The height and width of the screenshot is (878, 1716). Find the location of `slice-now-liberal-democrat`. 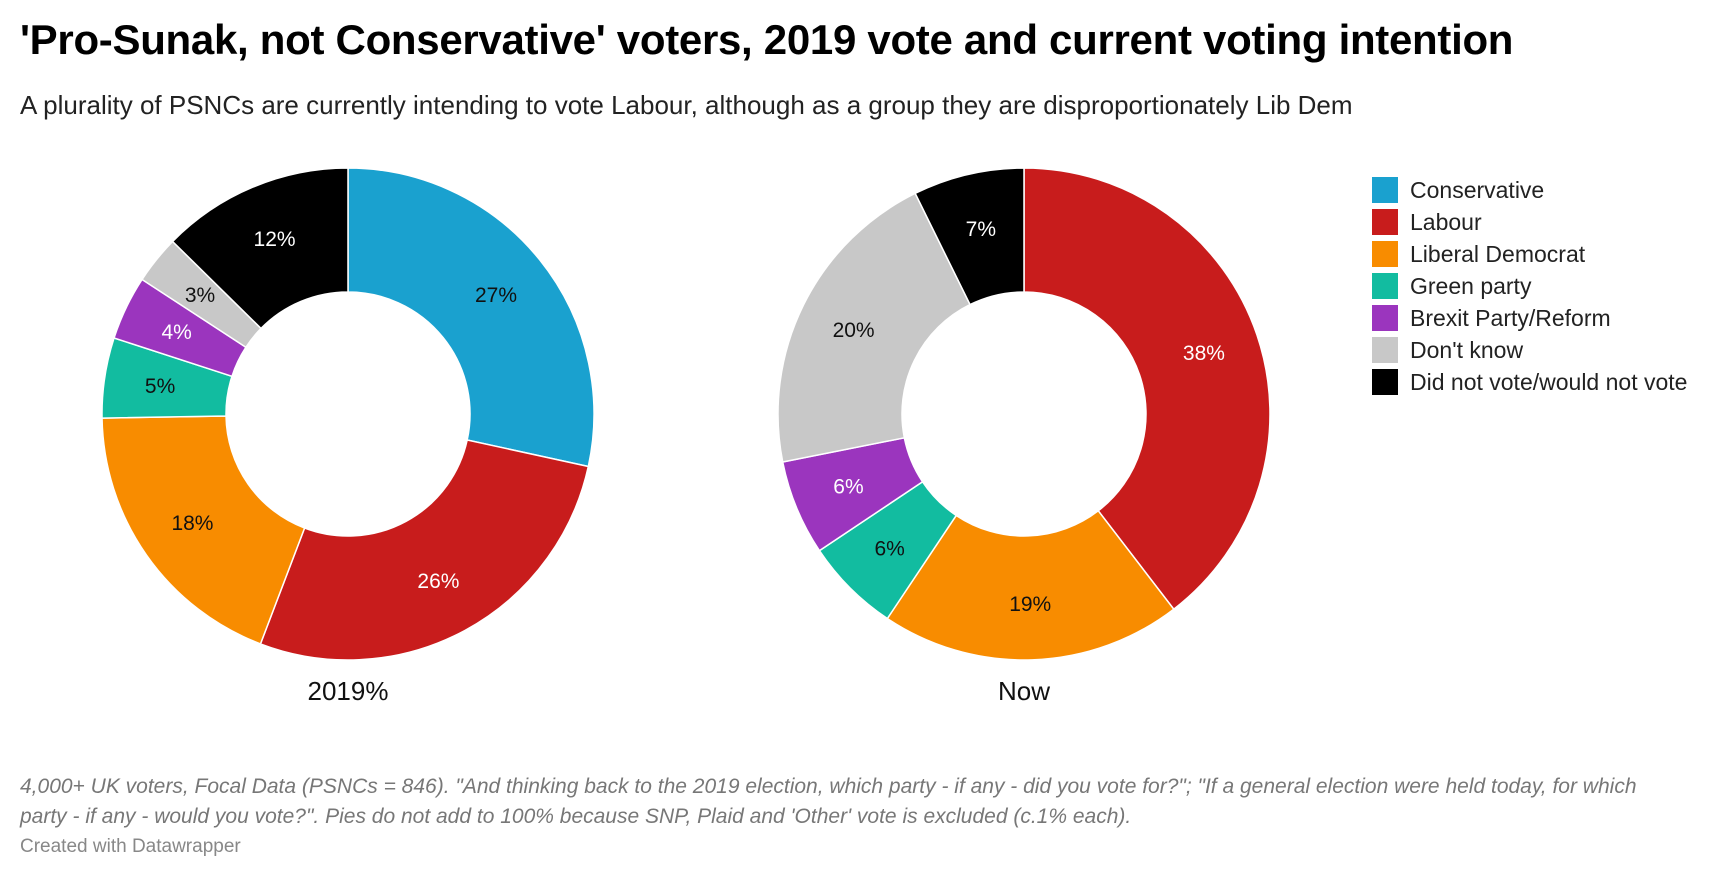

slice-now-liberal-democrat is located at coordinates (1030, 585).